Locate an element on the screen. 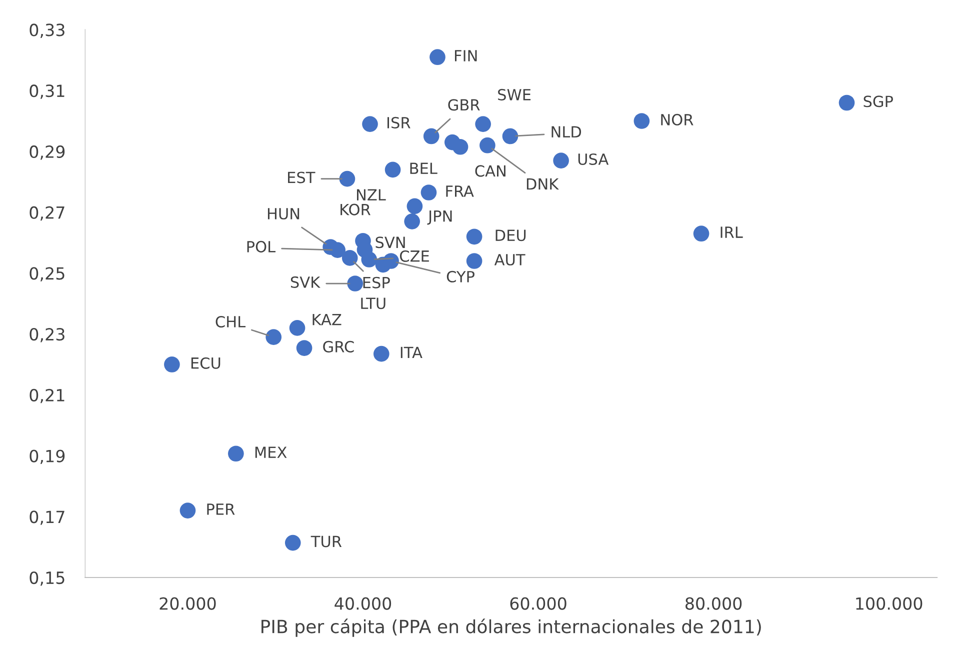 The image size is (968, 660). annotation: CZE is located at coordinates (414, 256).